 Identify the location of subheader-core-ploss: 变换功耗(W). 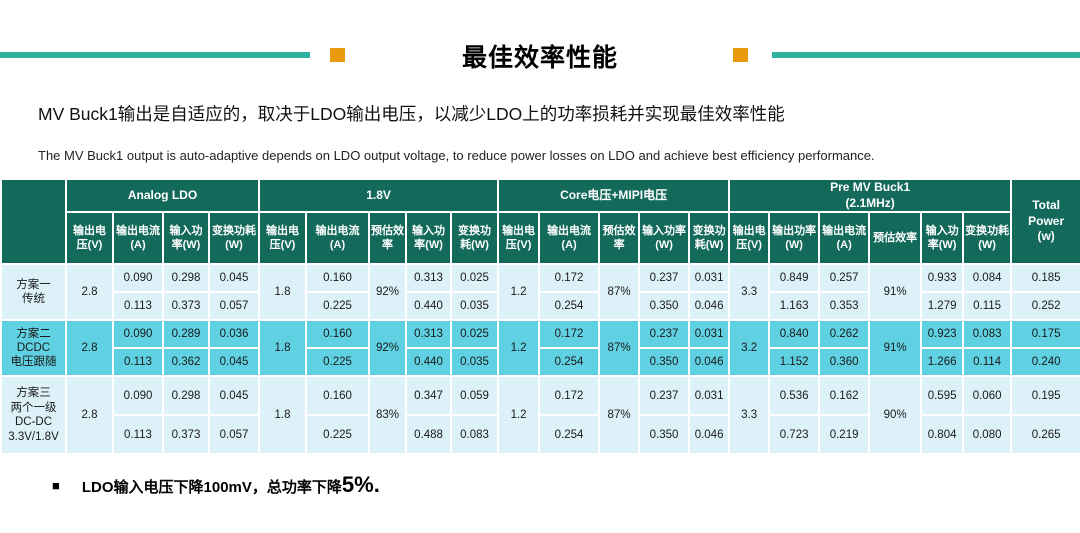
(709, 238).